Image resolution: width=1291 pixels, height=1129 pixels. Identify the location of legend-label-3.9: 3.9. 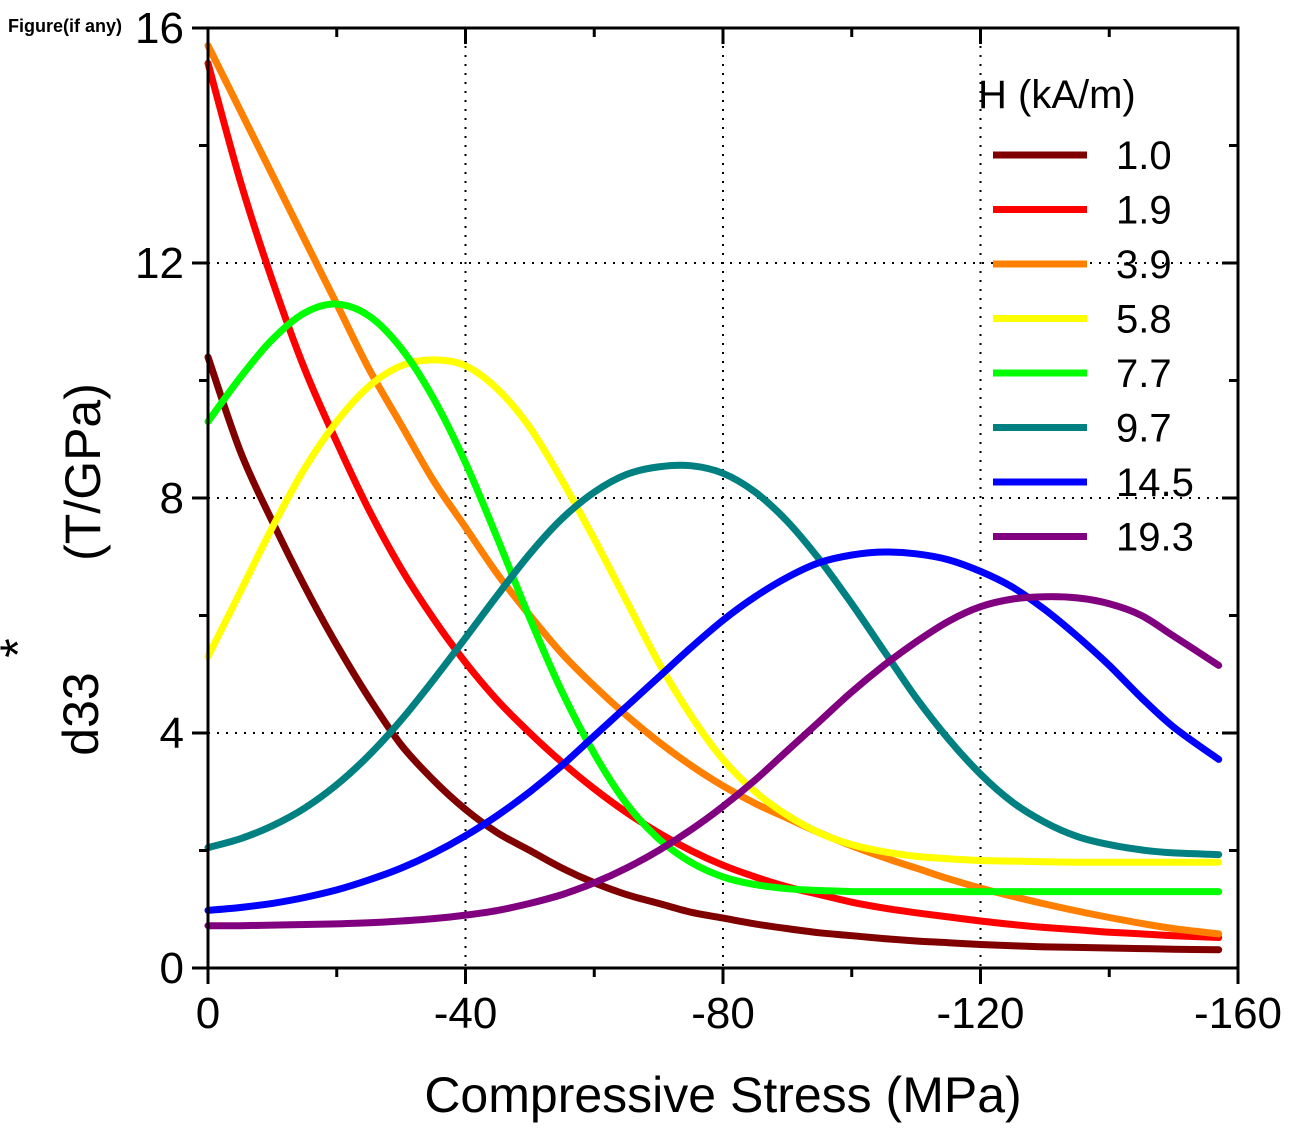
(1144, 265).